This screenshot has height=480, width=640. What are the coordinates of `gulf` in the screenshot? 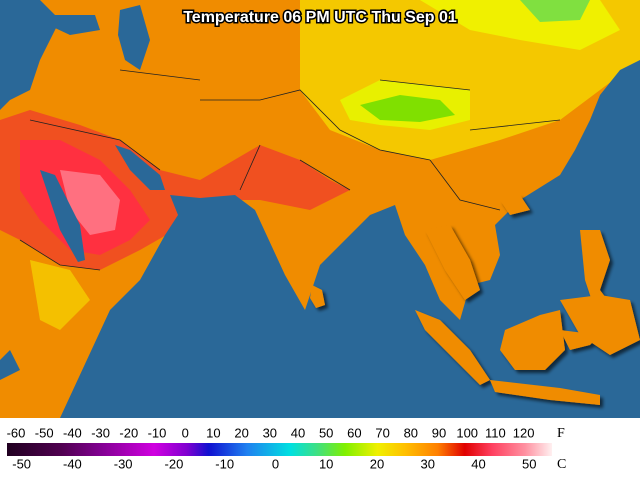 It's located at (140, 167).